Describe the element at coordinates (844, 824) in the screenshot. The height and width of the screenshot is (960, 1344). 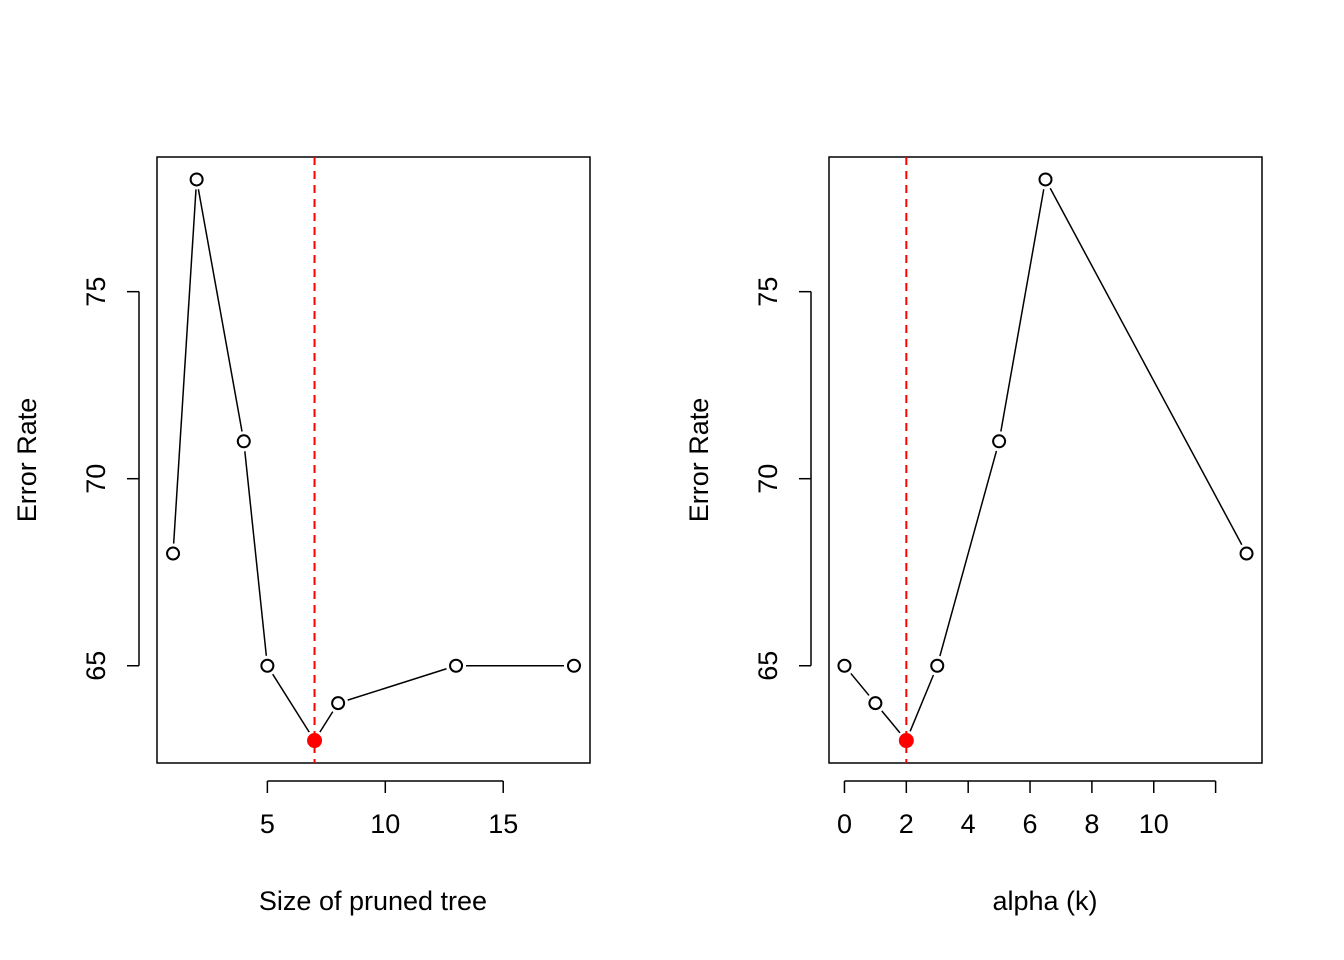
I see `x-tick-label: 0` at that location.